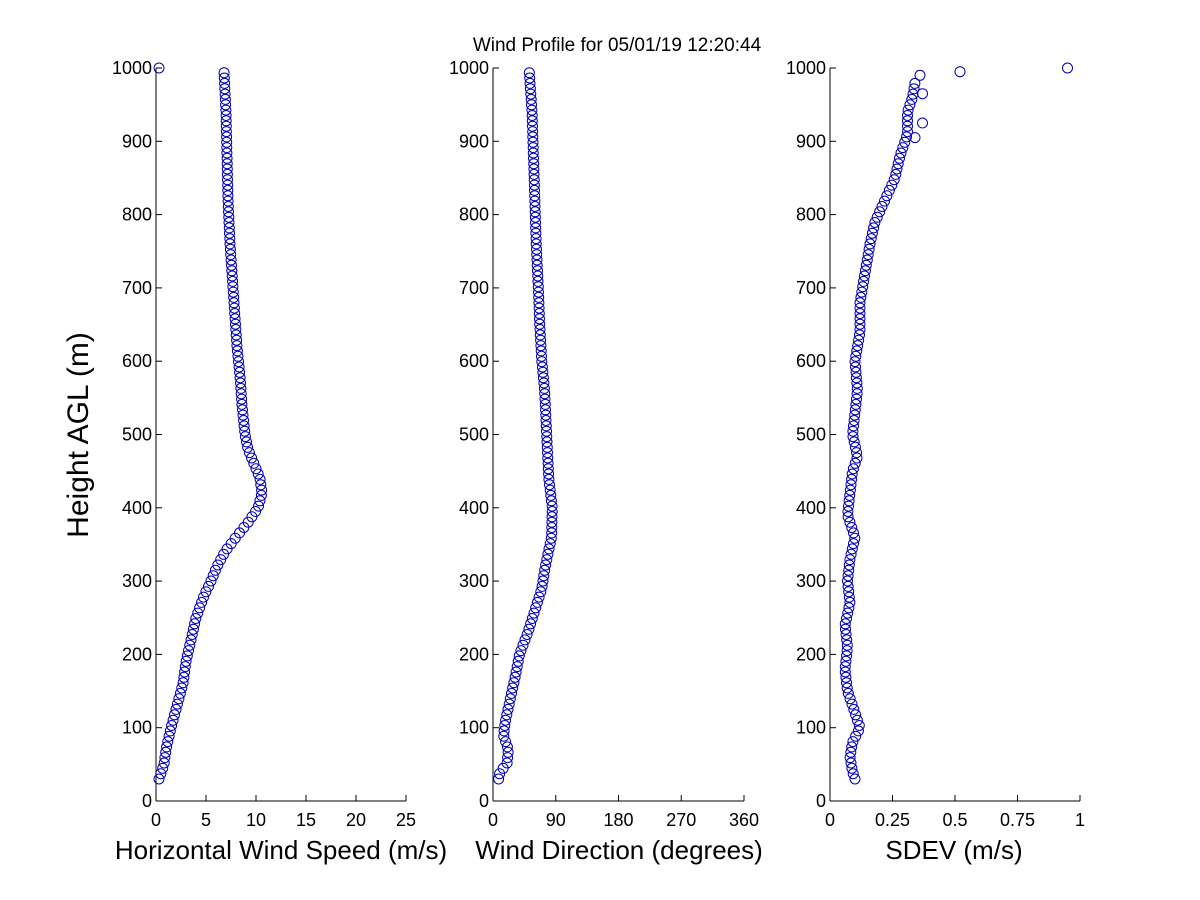 The height and width of the screenshot is (900, 1200). Describe the element at coordinates (469, 68) in the screenshot. I see `y-tick-label: 1000` at that location.